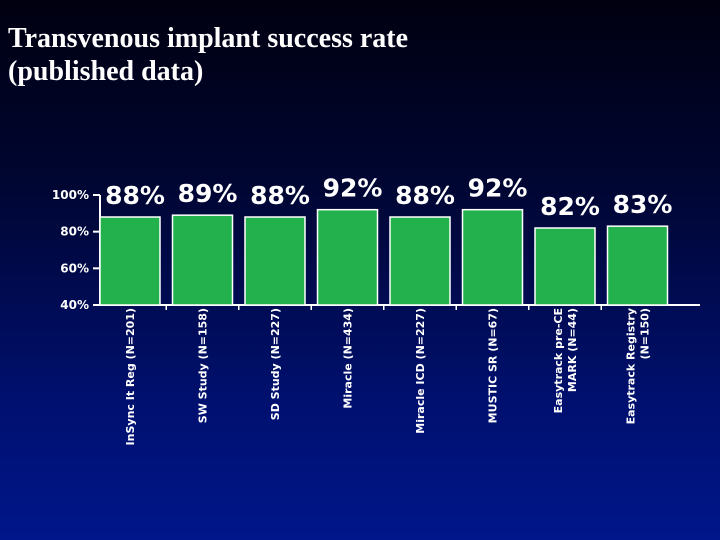  I want to click on category-label-line: Miracle ICD (N=227), so click(420, 371).